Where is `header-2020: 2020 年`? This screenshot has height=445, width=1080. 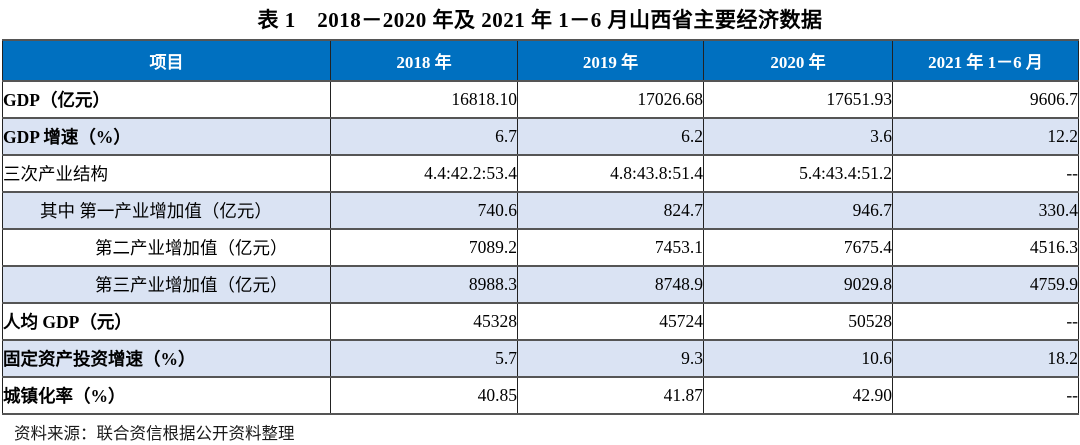 header-2020: 2020 年 is located at coordinates (798, 60).